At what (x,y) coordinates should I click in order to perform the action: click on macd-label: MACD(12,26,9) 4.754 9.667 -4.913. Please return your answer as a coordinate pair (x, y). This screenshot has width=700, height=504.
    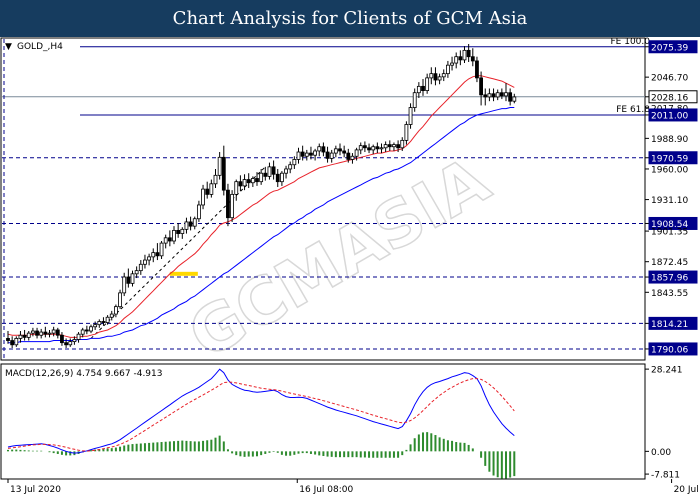
    Looking at the image, I should click on (83, 374).